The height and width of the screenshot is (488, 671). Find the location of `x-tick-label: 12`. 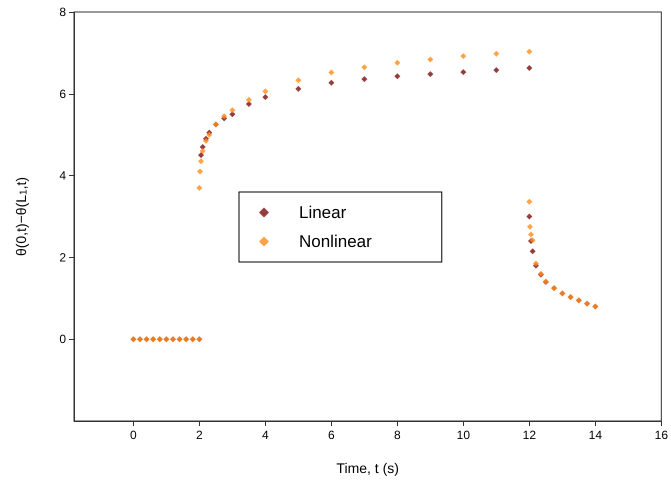

x-tick-label: 12 is located at coordinates (529, 435).